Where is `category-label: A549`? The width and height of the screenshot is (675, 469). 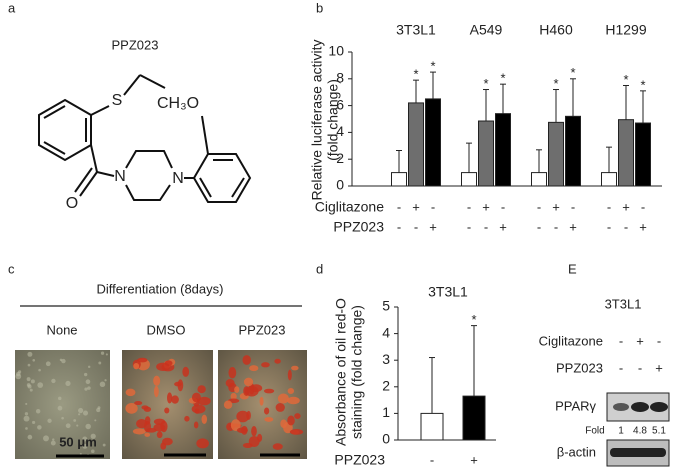 category-label: A549 is located at coordinates (486, 30).